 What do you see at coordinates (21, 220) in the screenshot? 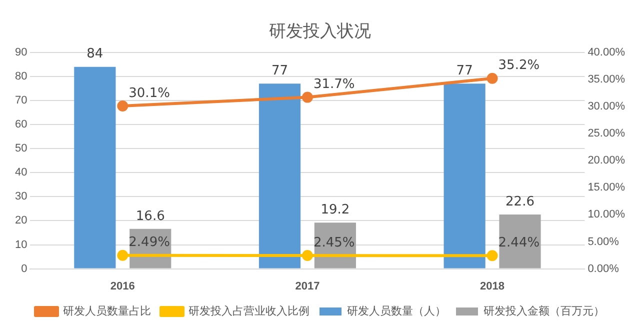
I see `y-tick-label: 20` at bounding box center [21, 220].